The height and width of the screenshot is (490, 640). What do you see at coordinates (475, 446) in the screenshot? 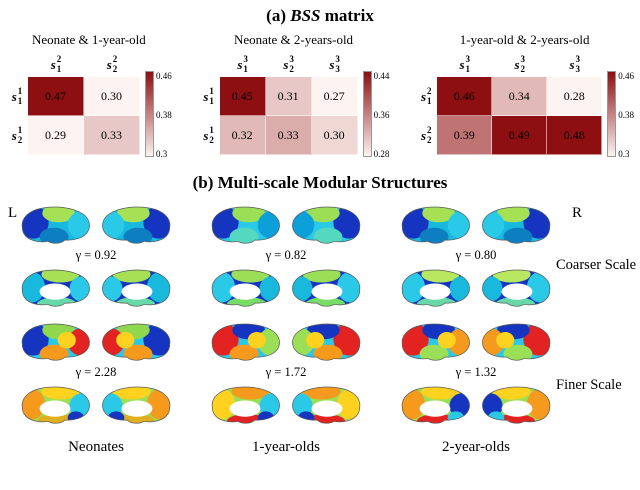
I see `group-label: 2-year-olds` at bounding box center [475, 446].